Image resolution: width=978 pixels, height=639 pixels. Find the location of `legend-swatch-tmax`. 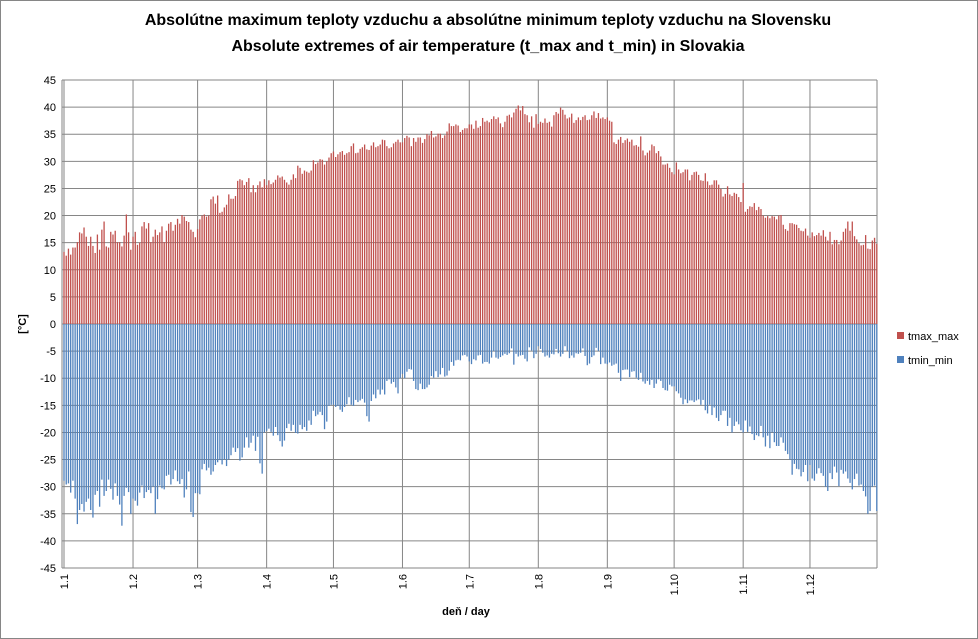

legend-swatch-tmax is located at coordinates (900, 335).